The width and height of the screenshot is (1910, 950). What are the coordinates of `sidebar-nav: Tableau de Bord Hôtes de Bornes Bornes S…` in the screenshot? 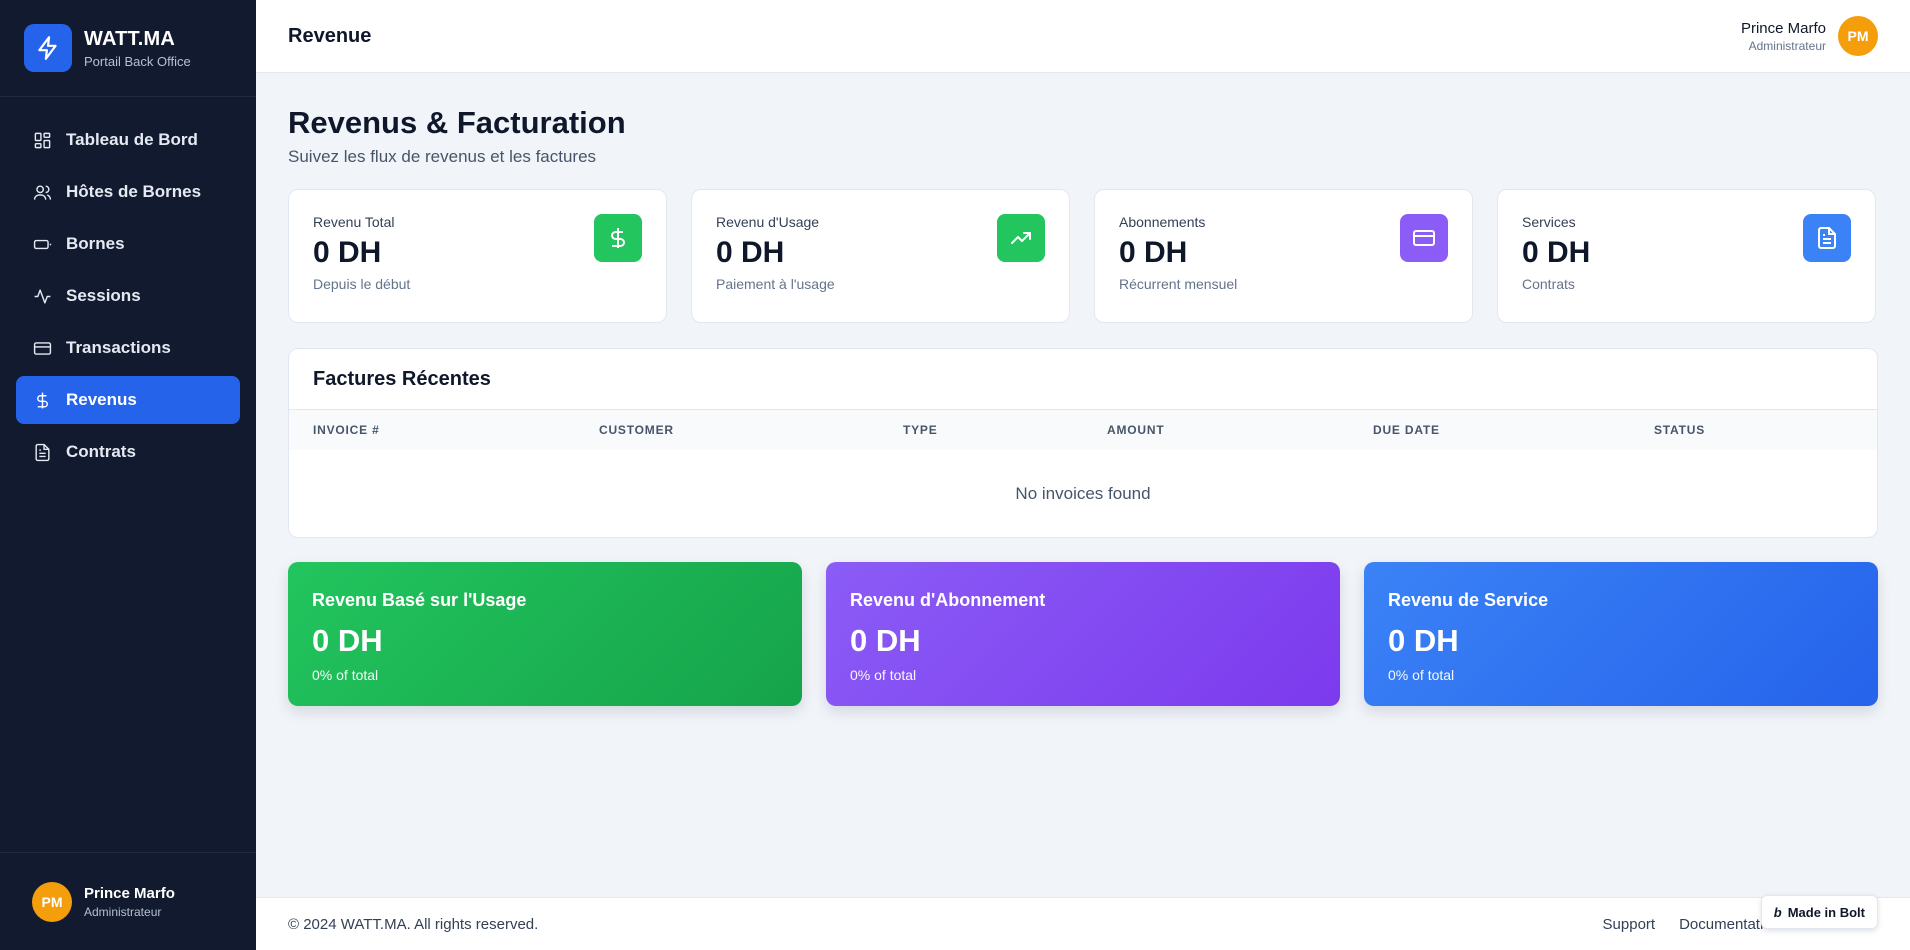 It's located at (128, 286).